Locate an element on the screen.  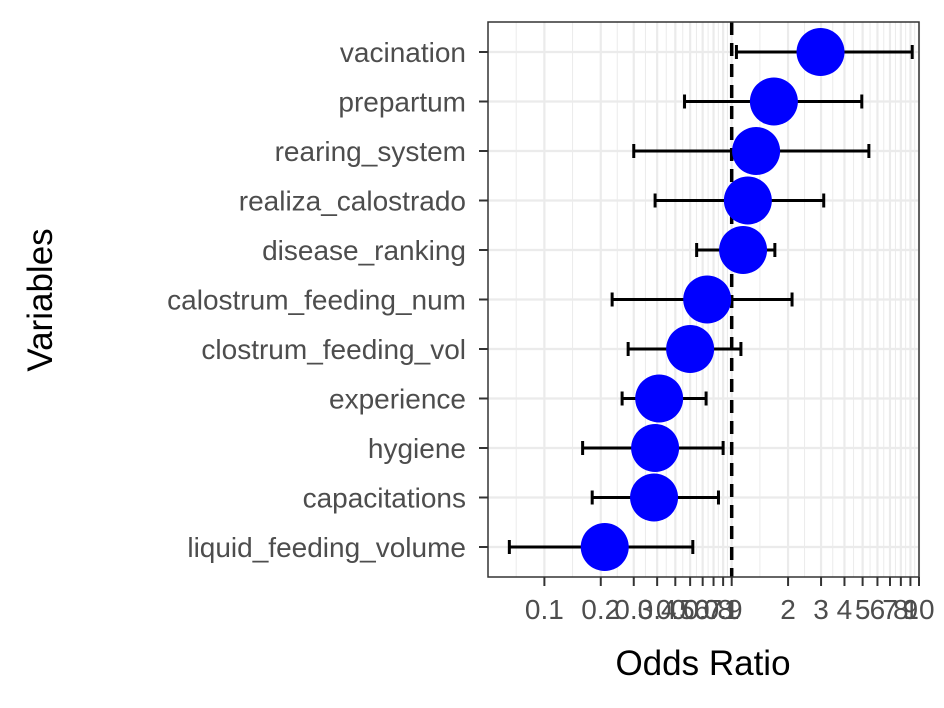
x-tick-label: 10 is located at coordinates (918, 609).